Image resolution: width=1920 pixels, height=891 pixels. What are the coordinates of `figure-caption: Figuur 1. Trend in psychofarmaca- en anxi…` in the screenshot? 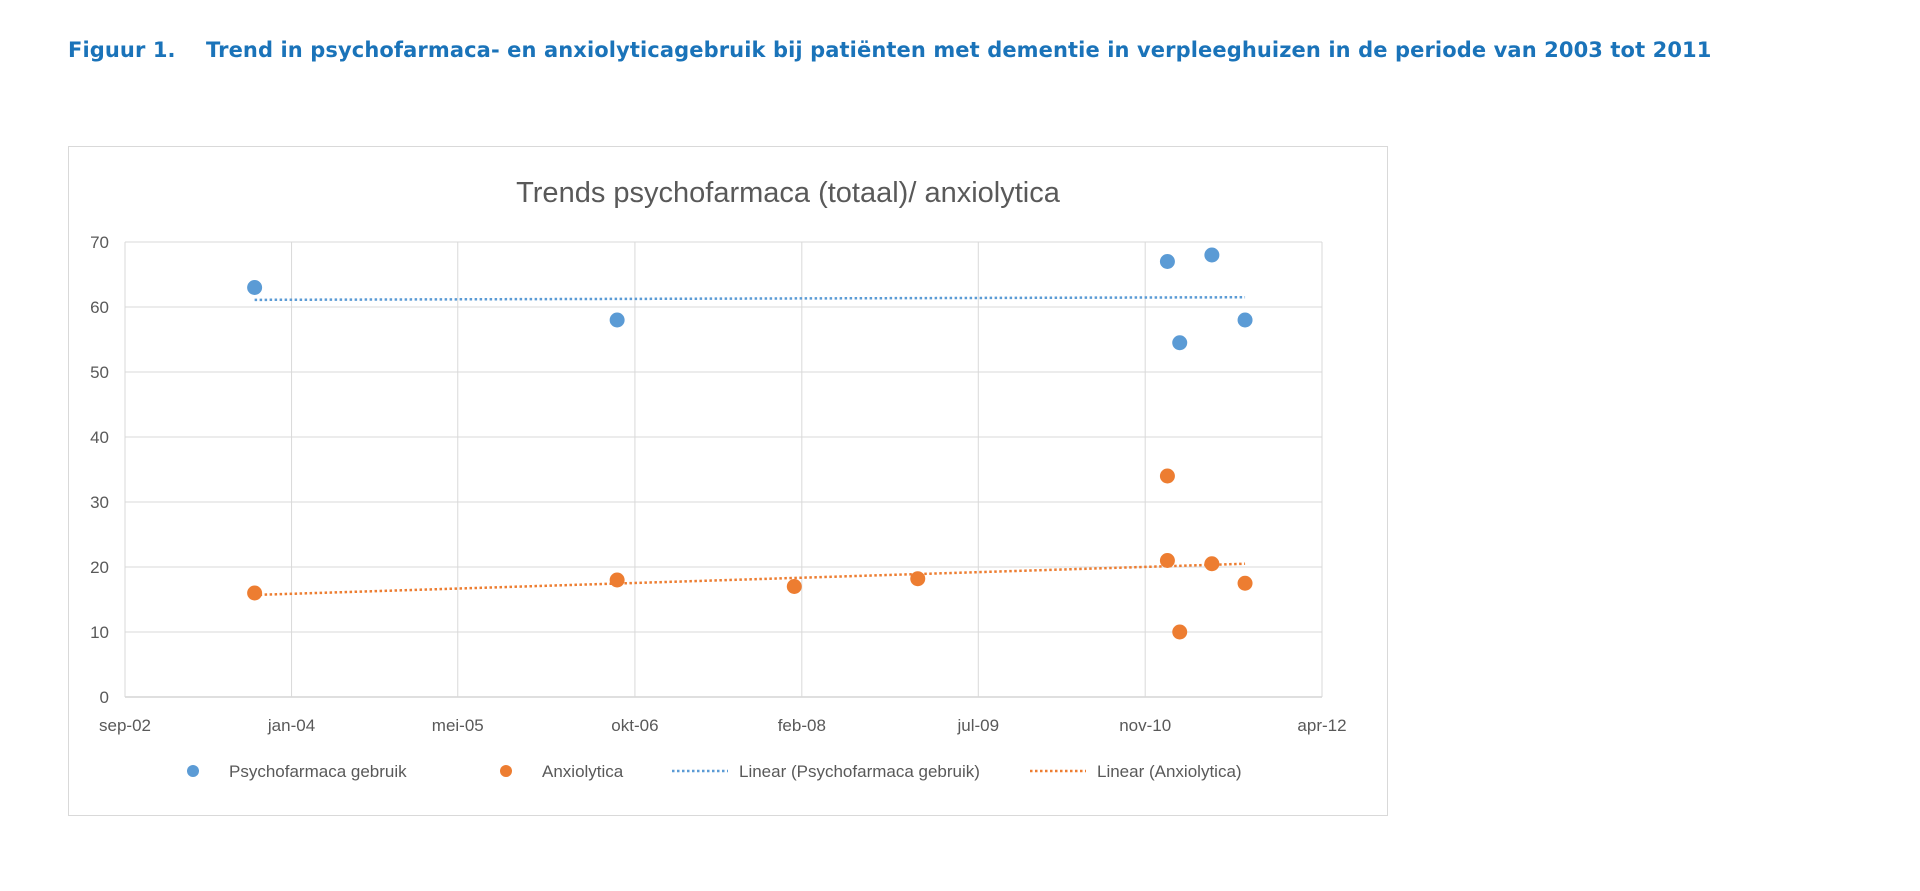 It's located at (890, 50).